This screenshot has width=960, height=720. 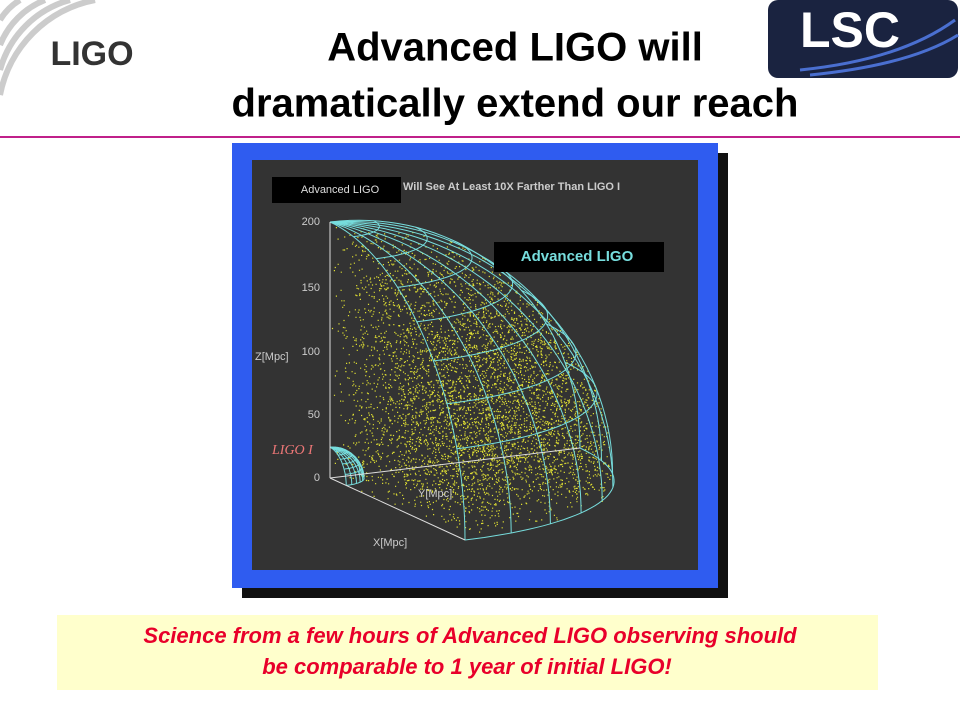 What do you see at coordinates (311, 222) in the screenshot?
I see `tick-label: 200` at bounding box center [311, 222].